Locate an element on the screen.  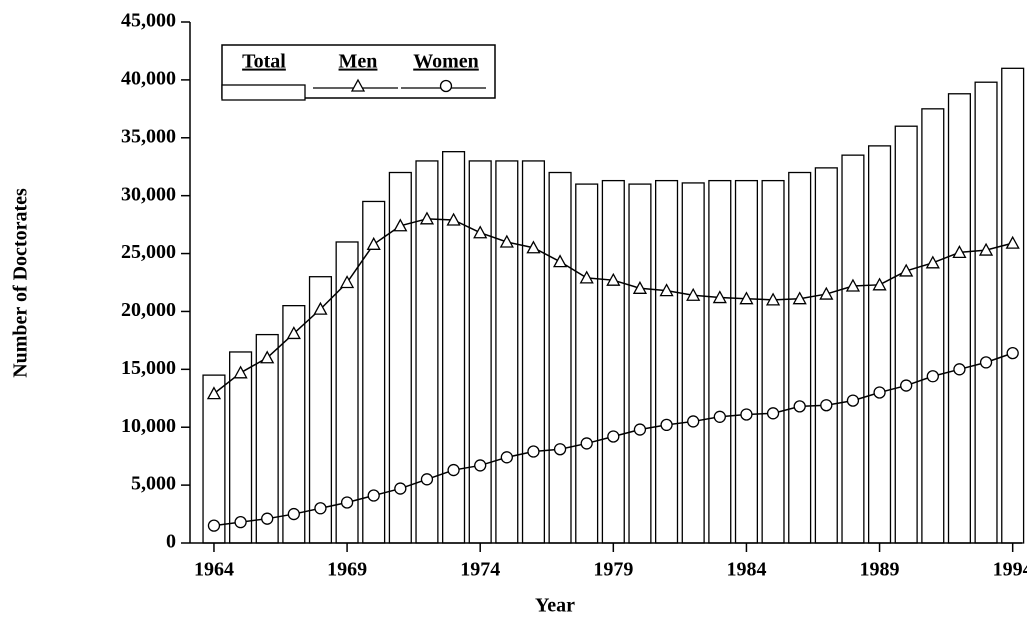
legend-swatch is located at coordinates (263, 92).